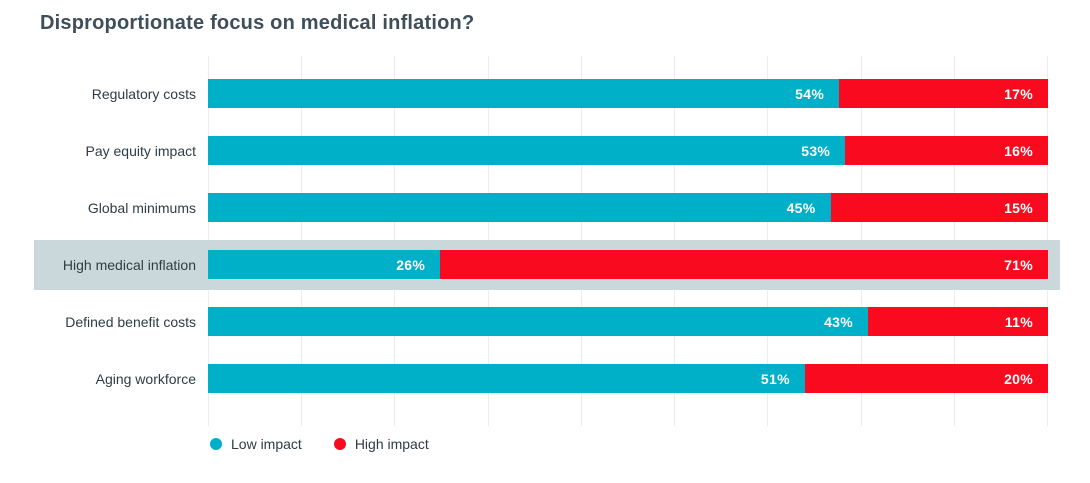 The image size is (1090, 483). Describe the element at coordinates (266, 444) in the screenshot. I see `legend-label: Low impact` at that location.